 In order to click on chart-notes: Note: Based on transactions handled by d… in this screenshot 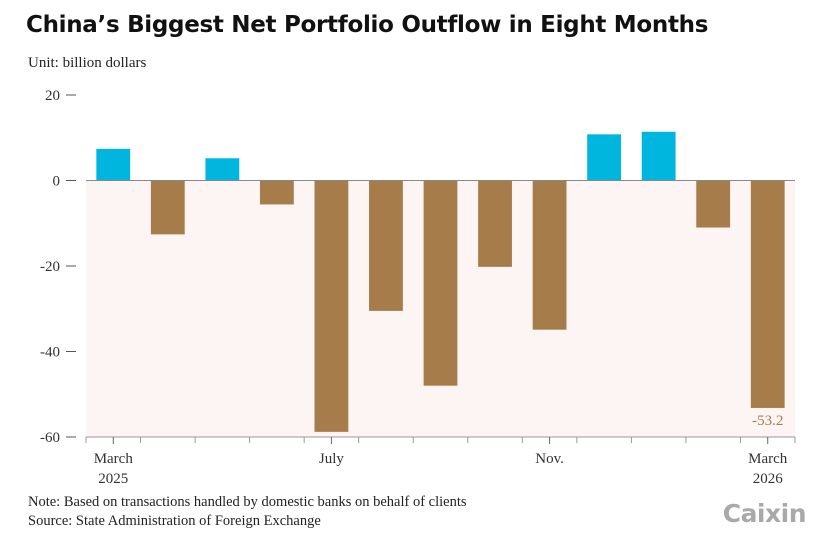, I will do `click(247, 512)`.